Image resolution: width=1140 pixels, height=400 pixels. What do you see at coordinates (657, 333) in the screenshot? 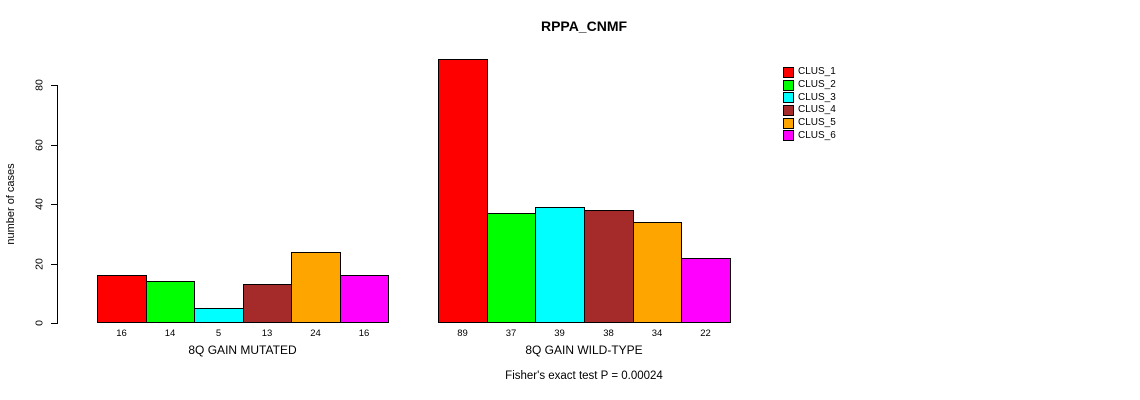
I see `bar-value-label: 34` at bounding box center [657, 333].